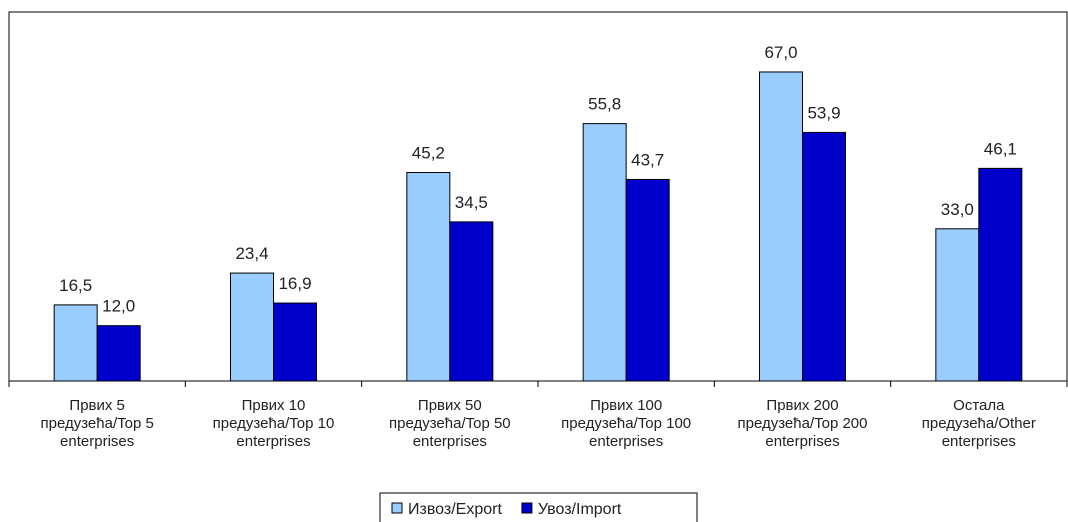 The height and width of the screenshot is (522, 1068). I want to click on x-tick-label: Остала предузећа/Other enterprises, so click(978, 423).